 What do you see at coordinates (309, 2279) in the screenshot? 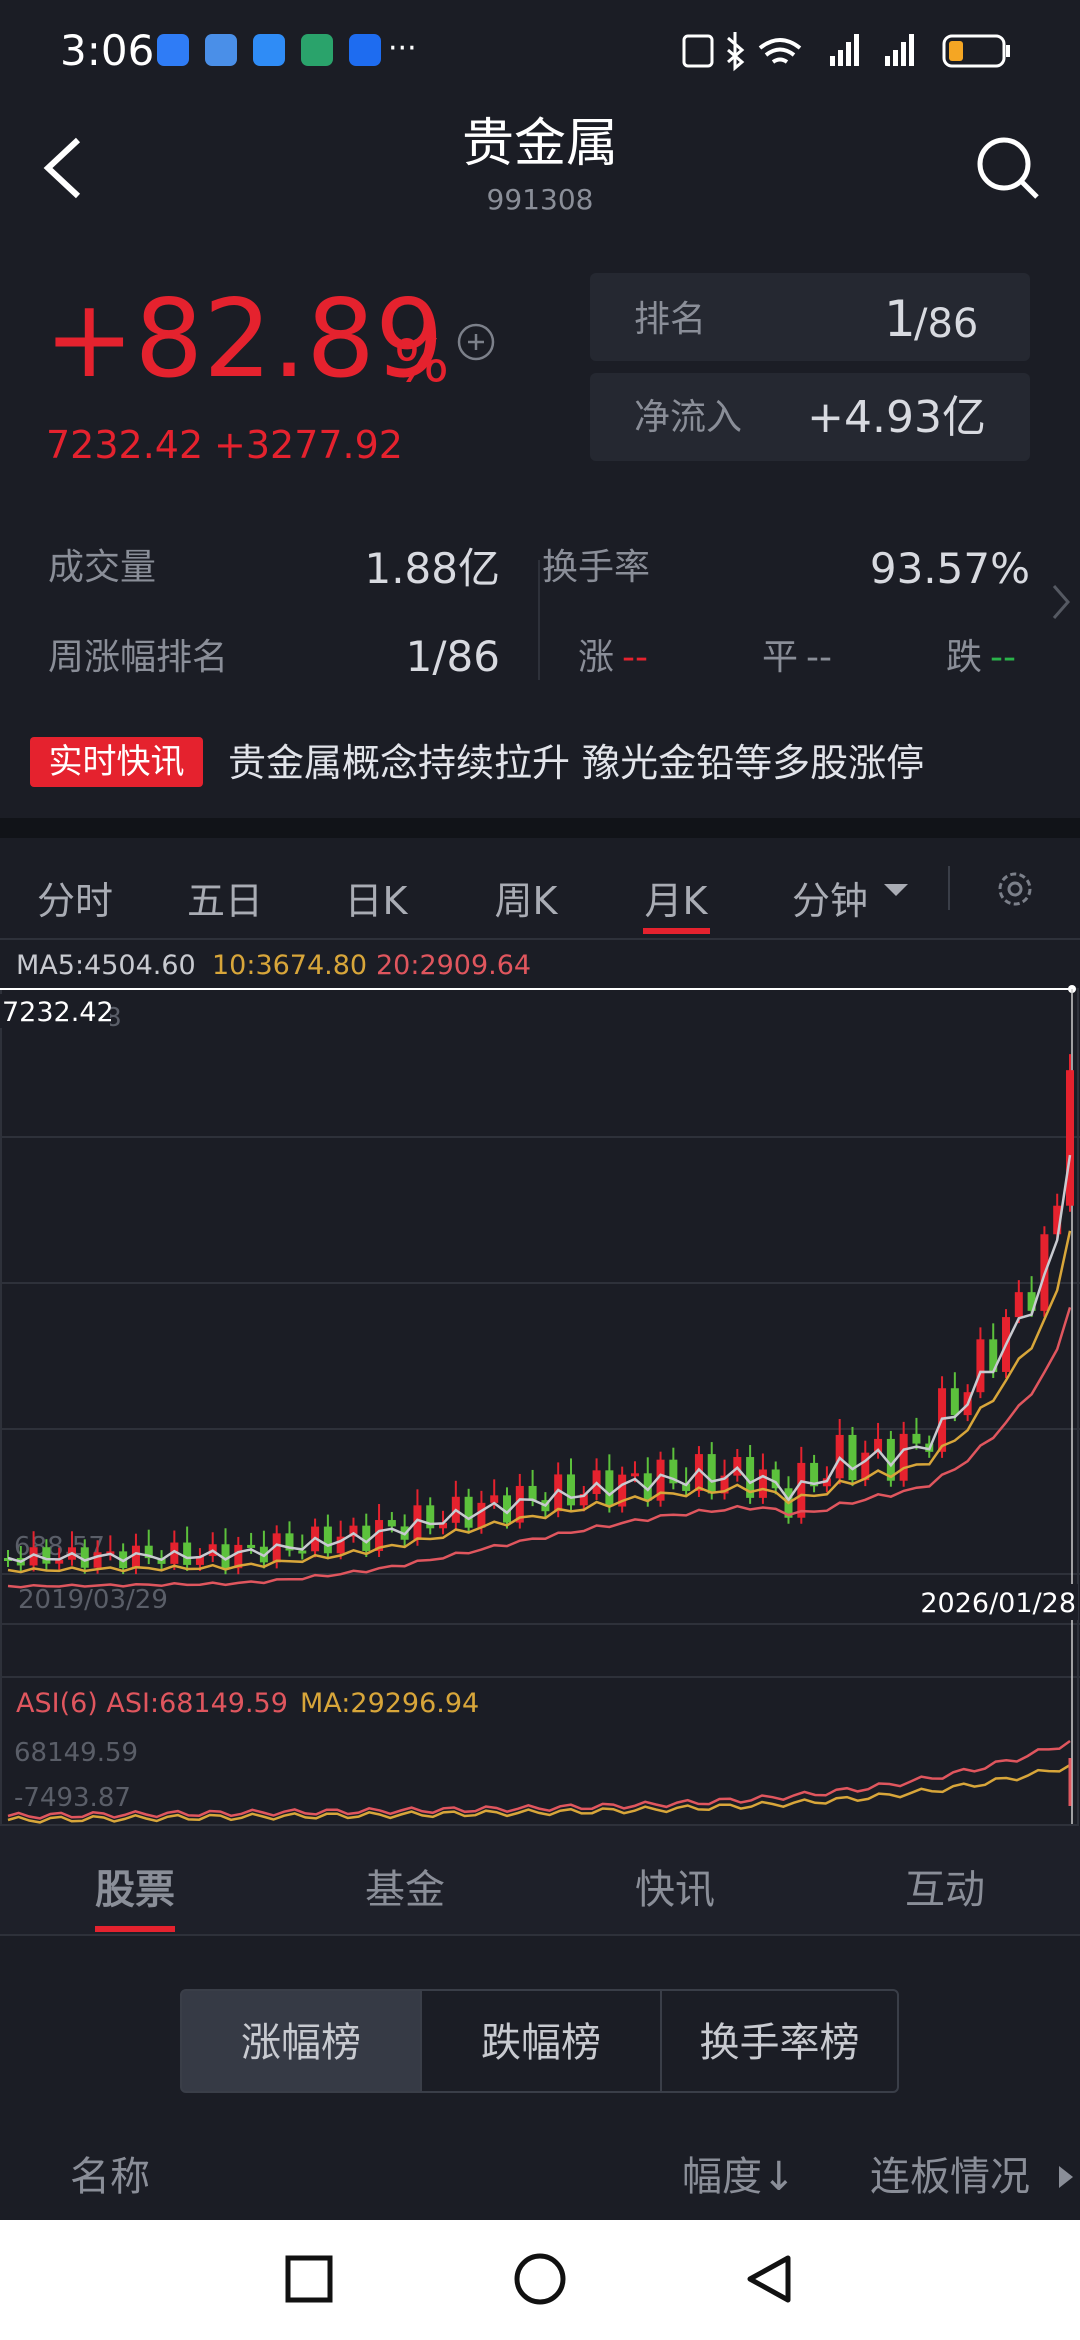
I see `recent-apps` at bounding box center [309, 2279].